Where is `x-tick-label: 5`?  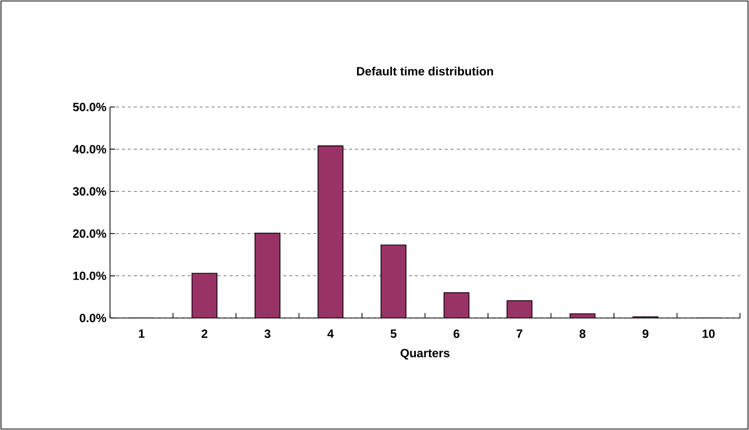 x-tick-label: 5 is located at coordinates (393, 334).